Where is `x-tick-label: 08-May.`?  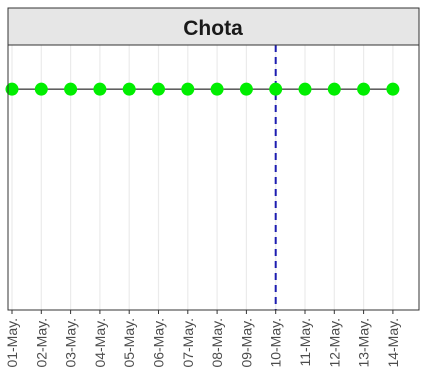
x-tick-label: 08-May. is located at coordinates (217, 343).